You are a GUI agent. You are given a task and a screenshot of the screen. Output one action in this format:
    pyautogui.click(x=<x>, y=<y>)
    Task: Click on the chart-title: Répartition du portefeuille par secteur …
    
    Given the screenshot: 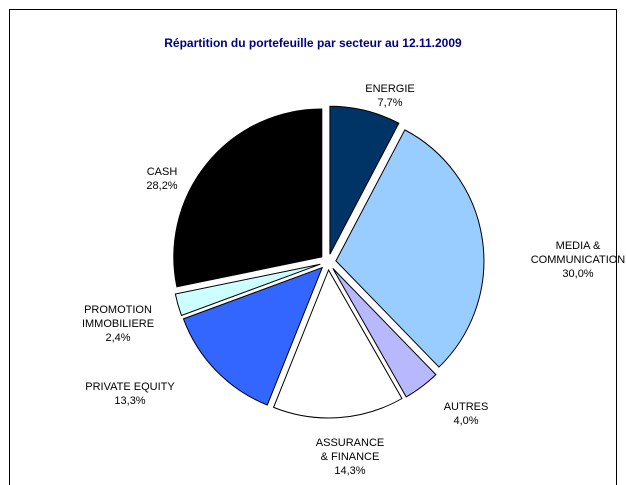 What is the action you would take?
    pyautogui.click(x=313, y=43)
    